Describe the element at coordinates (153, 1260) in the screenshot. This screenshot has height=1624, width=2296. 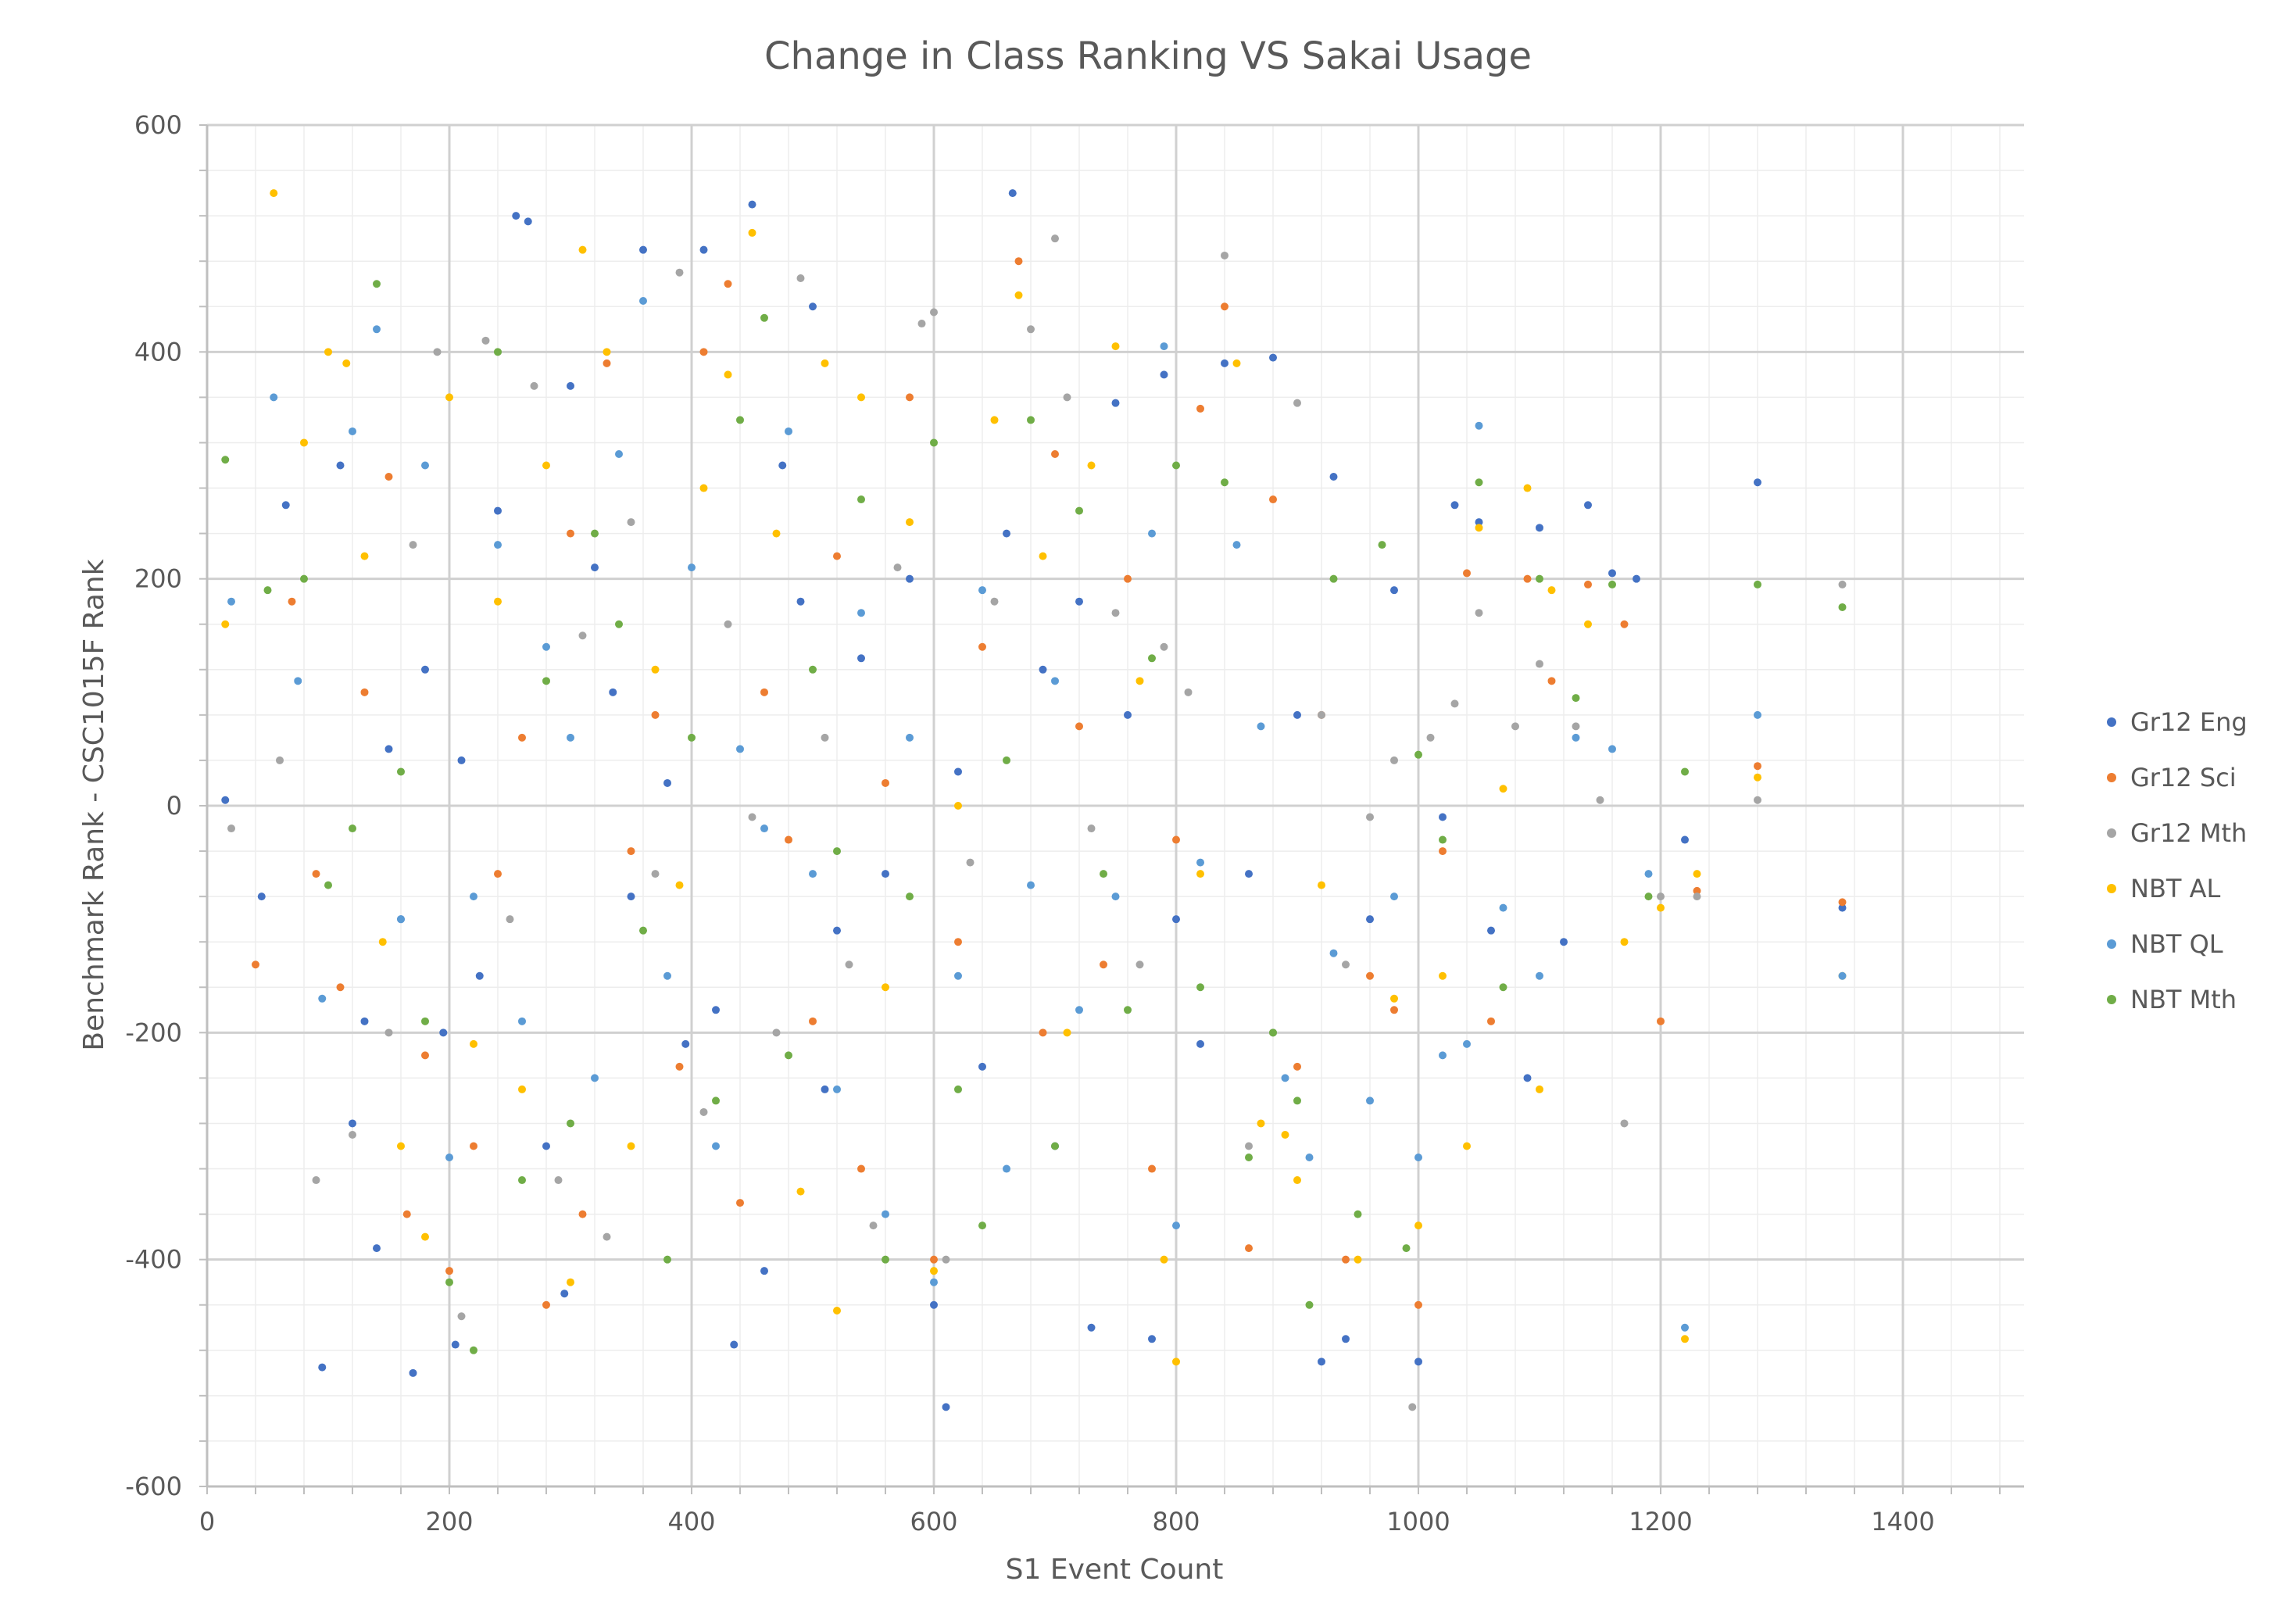
I see `y-tick-label: -400` at that location.